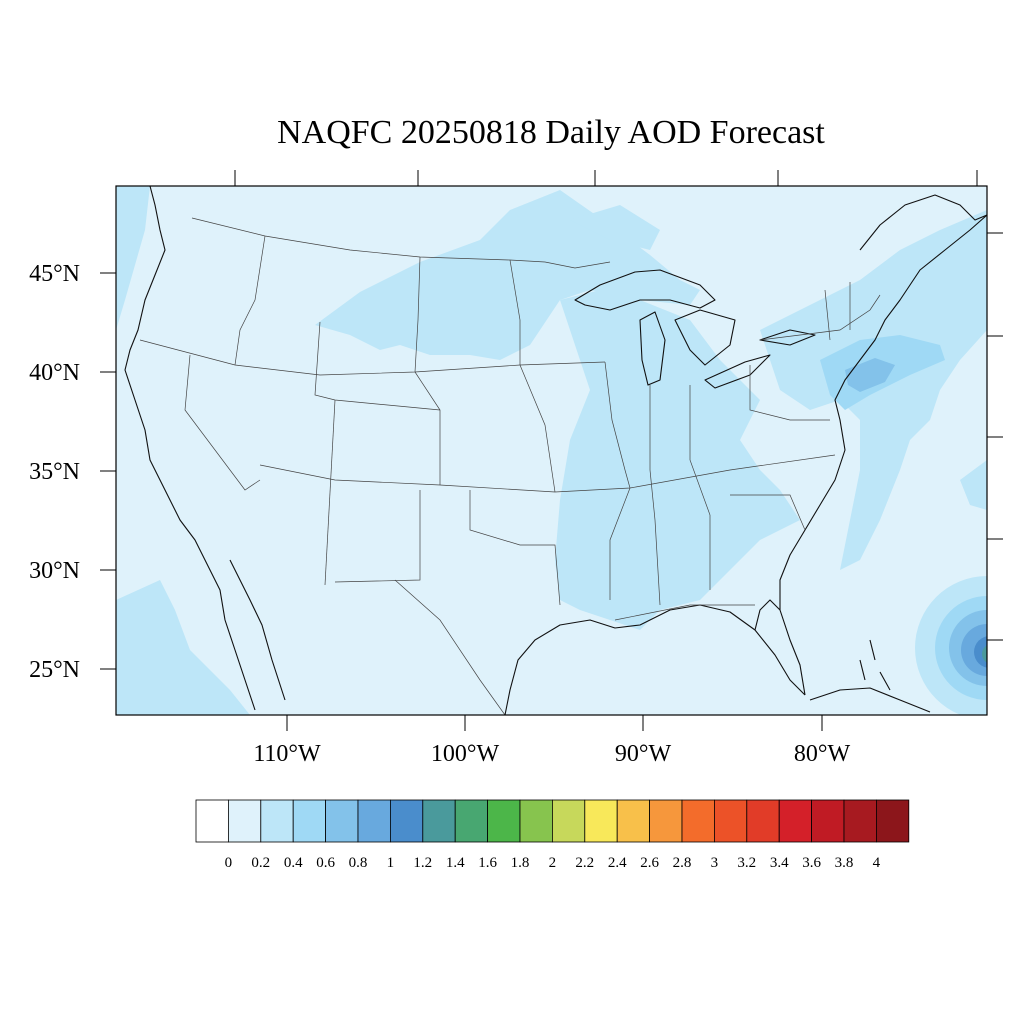 This screenshot has height=1024, width=1024. I want to click on lake-huron, so click(705, 337).